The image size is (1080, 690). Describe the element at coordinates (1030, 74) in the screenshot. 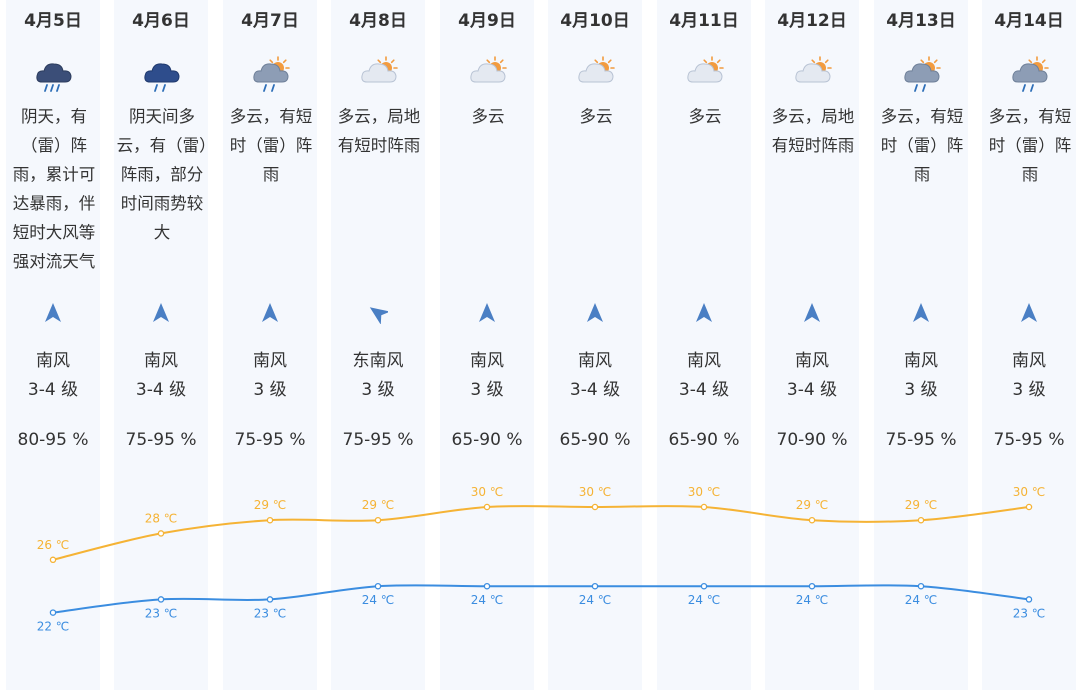

I see `sun-cloud-rain-icon` at that location.